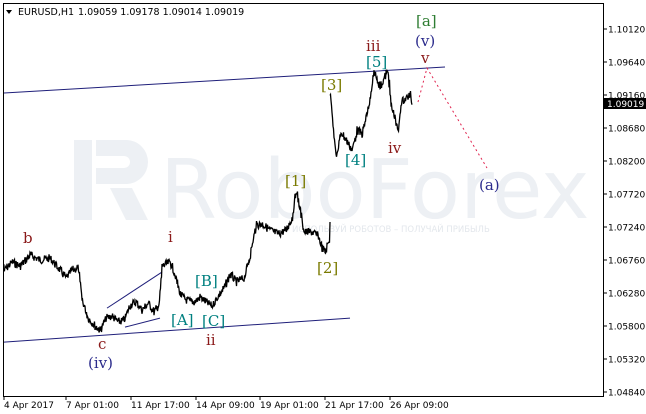 The height and width of the screenshot is (414, 646). Describe the element at coordinates (626, 31) in the screenshot. I see `y-tick-label: 1.10120` at that location.